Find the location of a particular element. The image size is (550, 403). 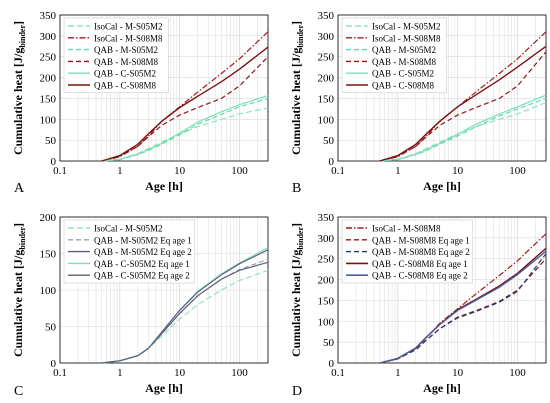

panel-letter: B is located at coordinates (296, 188).